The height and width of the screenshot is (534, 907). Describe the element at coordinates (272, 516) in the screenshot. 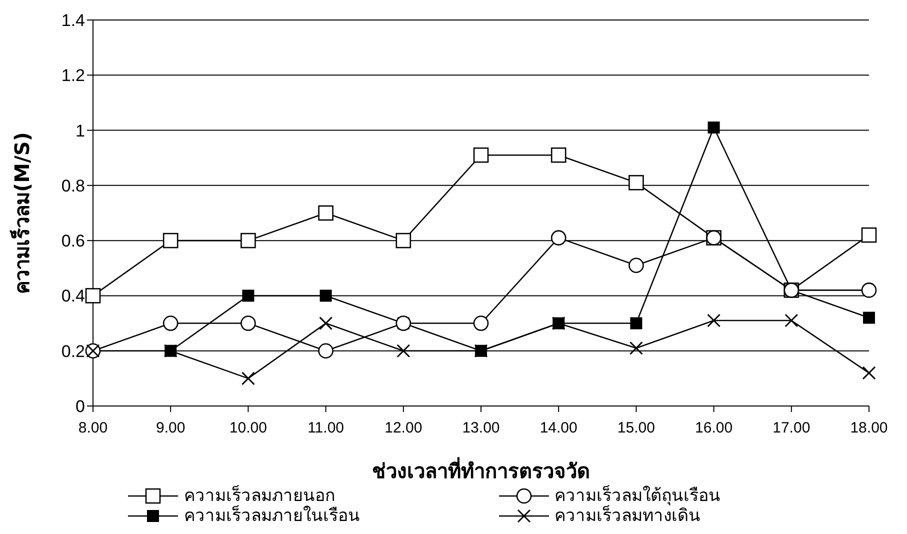

I see `legend-label: ความเร็วลมภายในเรือน` at that location.